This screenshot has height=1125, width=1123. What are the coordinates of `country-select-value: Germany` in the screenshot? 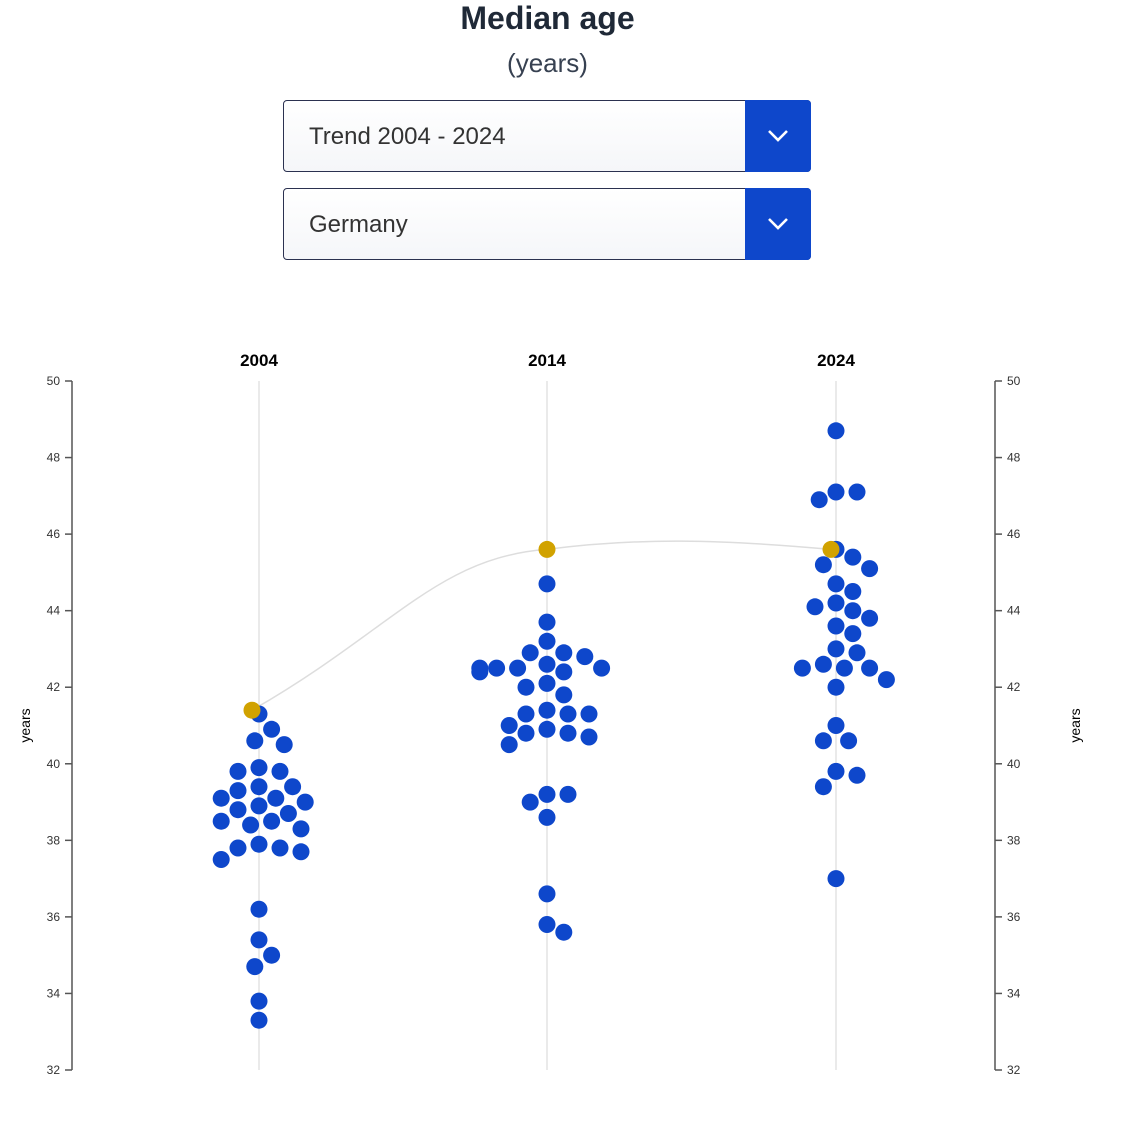 It's located at (358, 224).